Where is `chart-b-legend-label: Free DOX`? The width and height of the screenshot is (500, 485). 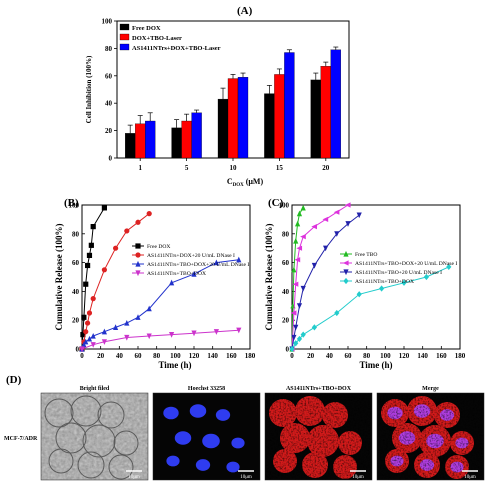 chart-b-legend-label: Free DOX is located at coordinates (158, 247).